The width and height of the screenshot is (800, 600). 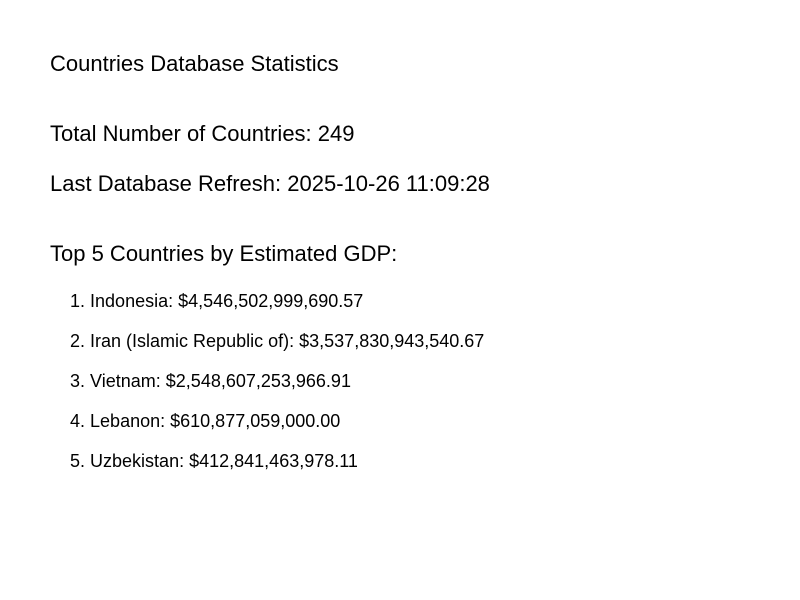 What do you see at coordinates (224, 253) in the screenshot?
I see `top-gdp-heading: Top 5 Countries by Estimated GDP:` at bounding box center [224, 253].